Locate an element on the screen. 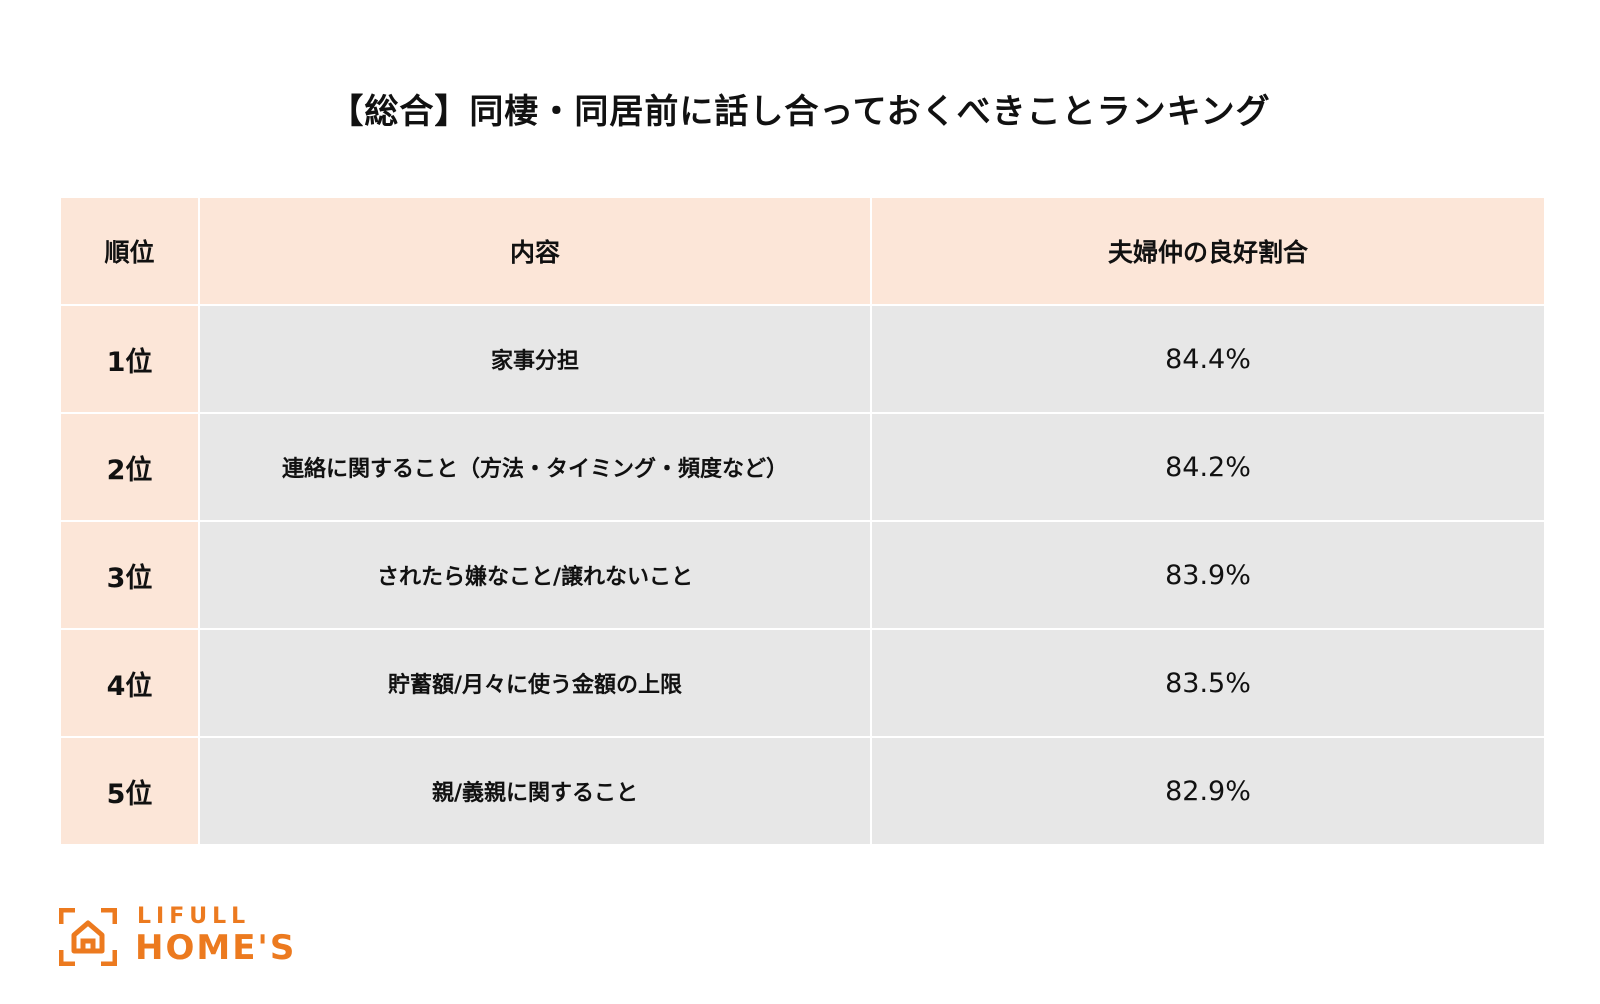 The image size is (1600, 1004). content-cell: されたら嫌なこと/譲れないこと is located at coordinates (535, 575).